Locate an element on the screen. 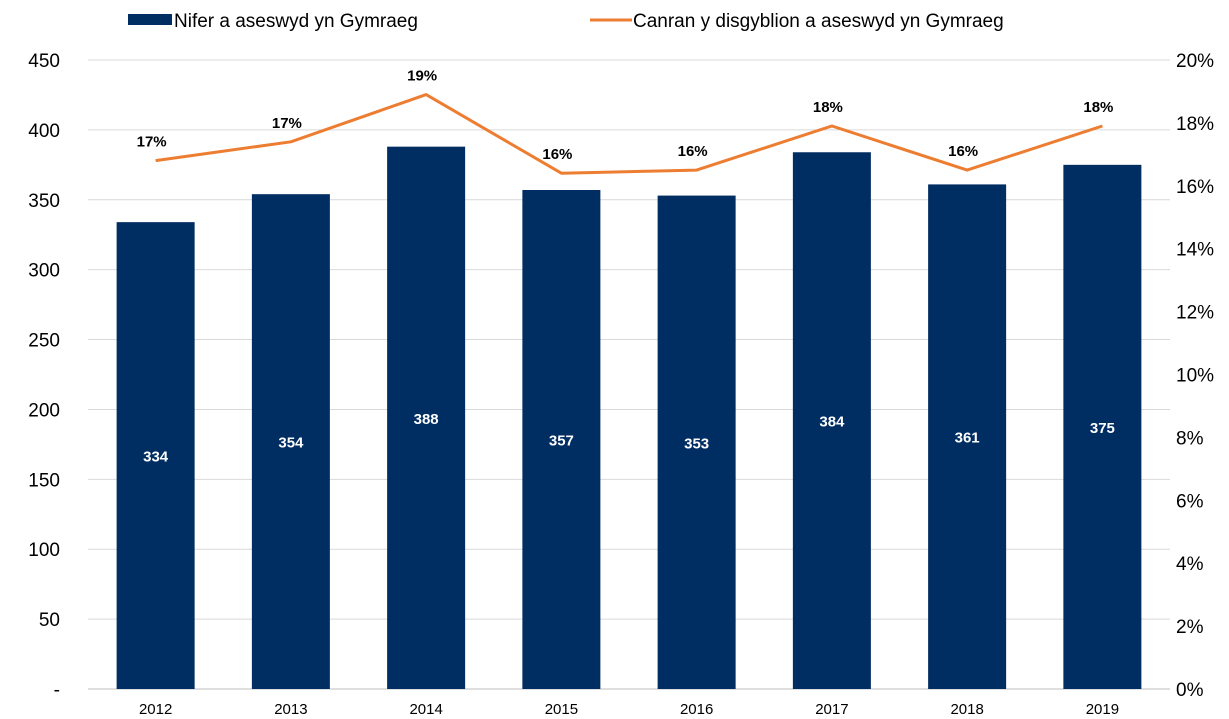 The width and height of the screenshot is (1229, 719). y-right-tick-label: 14% is located at coordinates (1195, 250).